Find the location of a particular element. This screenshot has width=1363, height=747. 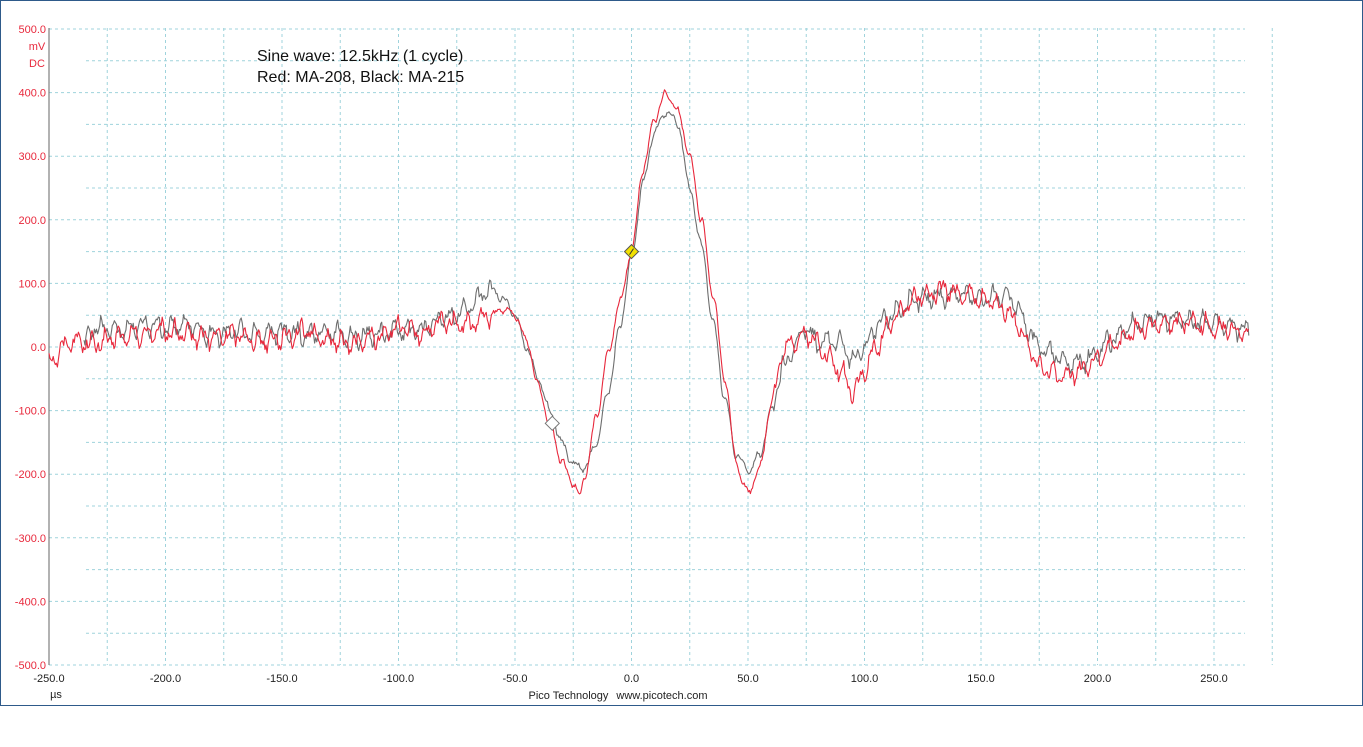

x-tick-label: 100.0 is located at coordinates (865, 679).